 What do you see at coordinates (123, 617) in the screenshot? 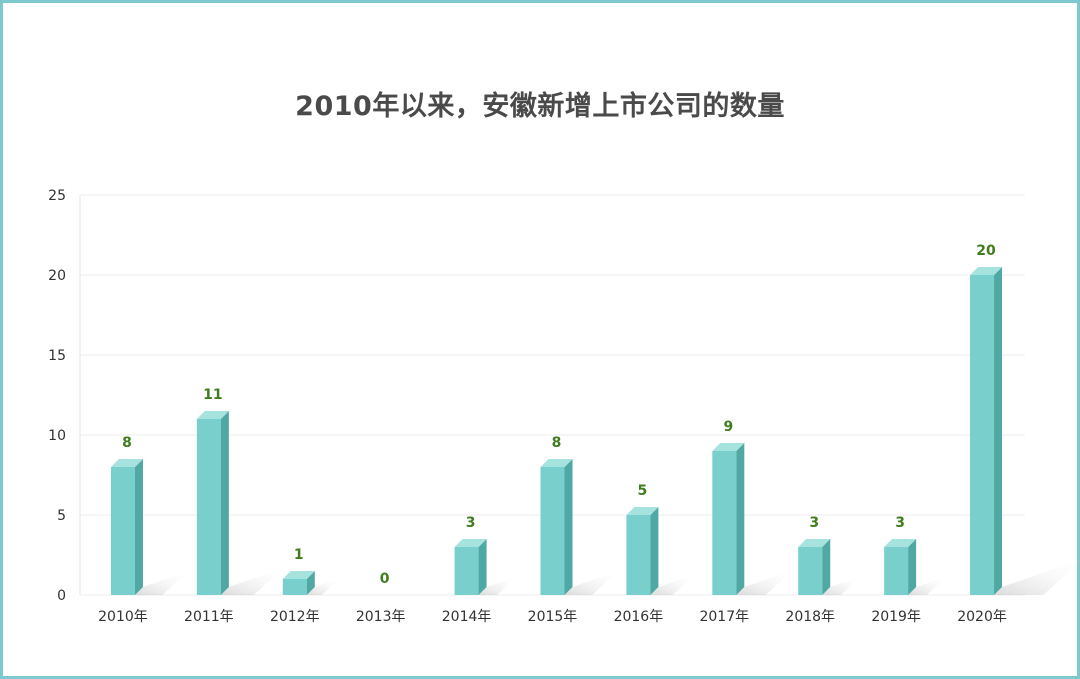
I see `x-tick-label: 2010年` at bounding box center [123, 617].